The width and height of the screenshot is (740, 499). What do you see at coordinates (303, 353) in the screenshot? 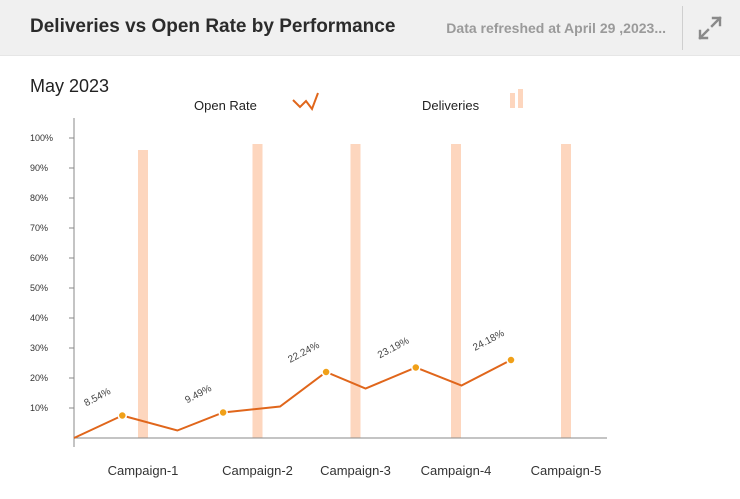
I see `open-rate-data-label: 22.24%` at bounding box center [303, 353].